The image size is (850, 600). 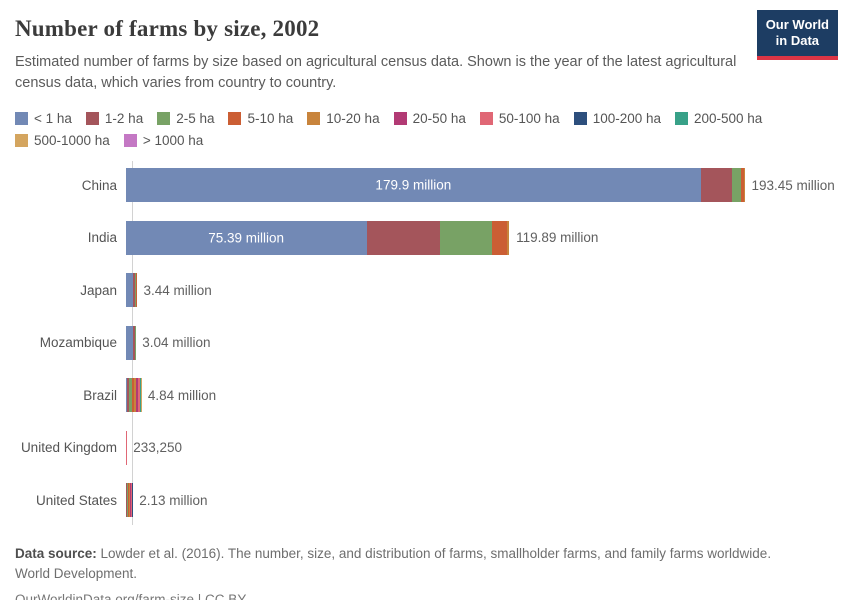 I want to click on legend-item: 5-10 ha, so click(x=260, y=118).